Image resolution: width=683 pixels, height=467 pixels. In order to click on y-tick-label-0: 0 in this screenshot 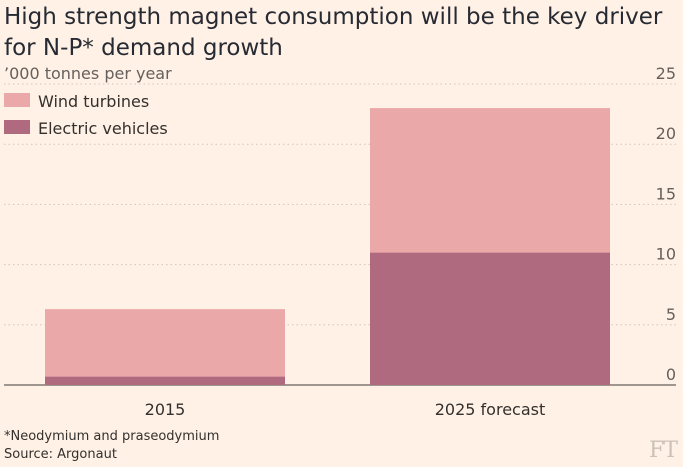, I will do `click(671, 374)`.